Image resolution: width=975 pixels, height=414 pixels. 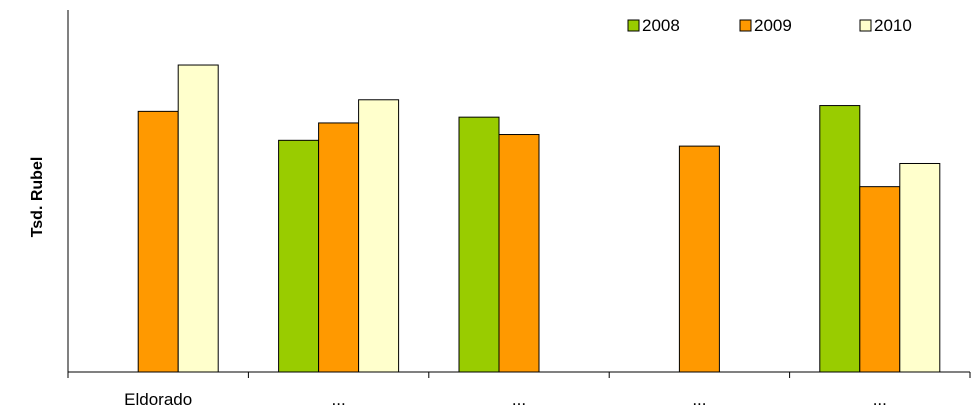 What do you see at coordinates (661, 25) in the screenshot?
I see `legend-label-2008: 2008` at bounding box center [661, 25].